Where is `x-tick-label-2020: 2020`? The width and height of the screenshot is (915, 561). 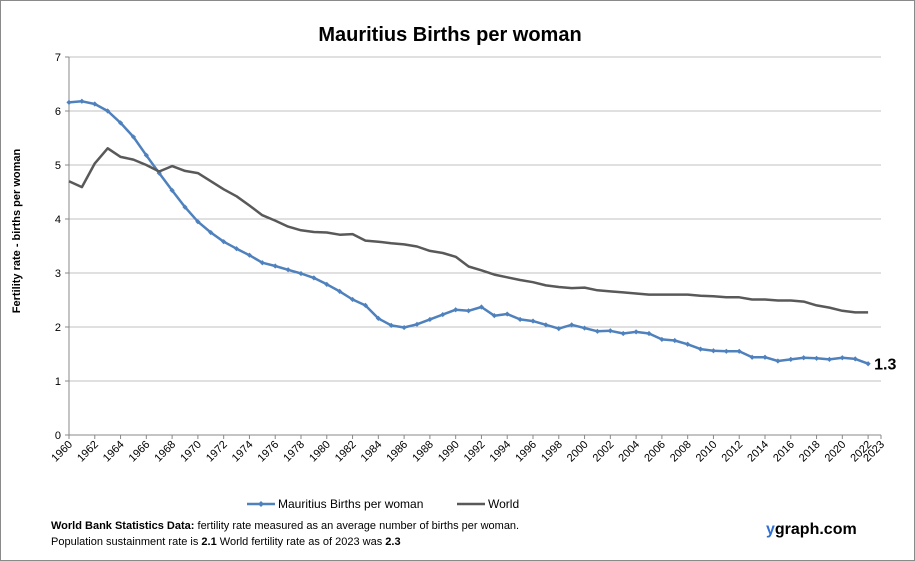 x-tick-label-2020: 2020 is located at coordinates (836, 452).